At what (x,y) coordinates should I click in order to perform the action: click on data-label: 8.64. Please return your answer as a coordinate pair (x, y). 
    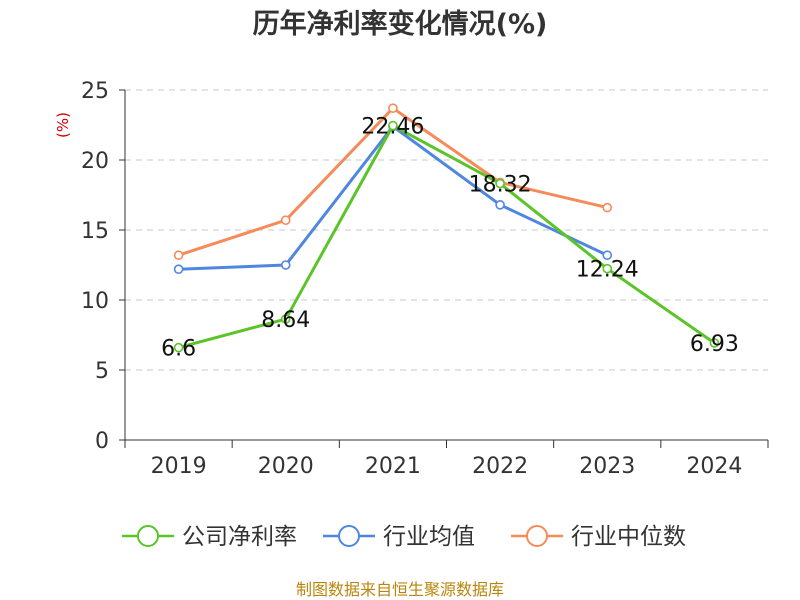
    Looking at the image, I should click on (285, 320).